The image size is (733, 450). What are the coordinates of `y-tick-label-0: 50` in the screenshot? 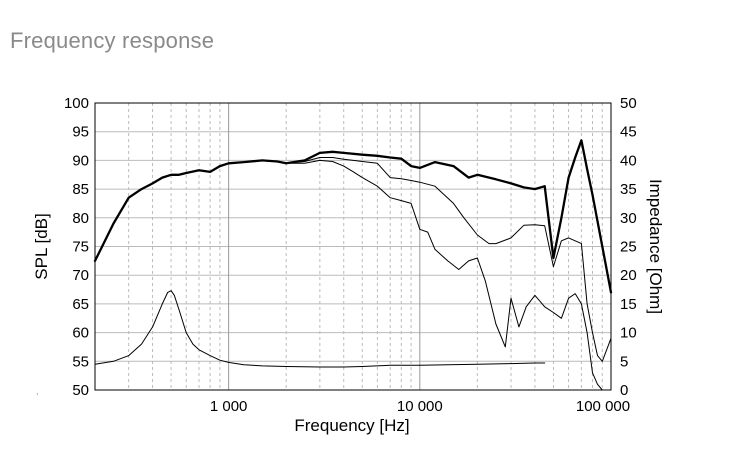 It's located at (80, 390).